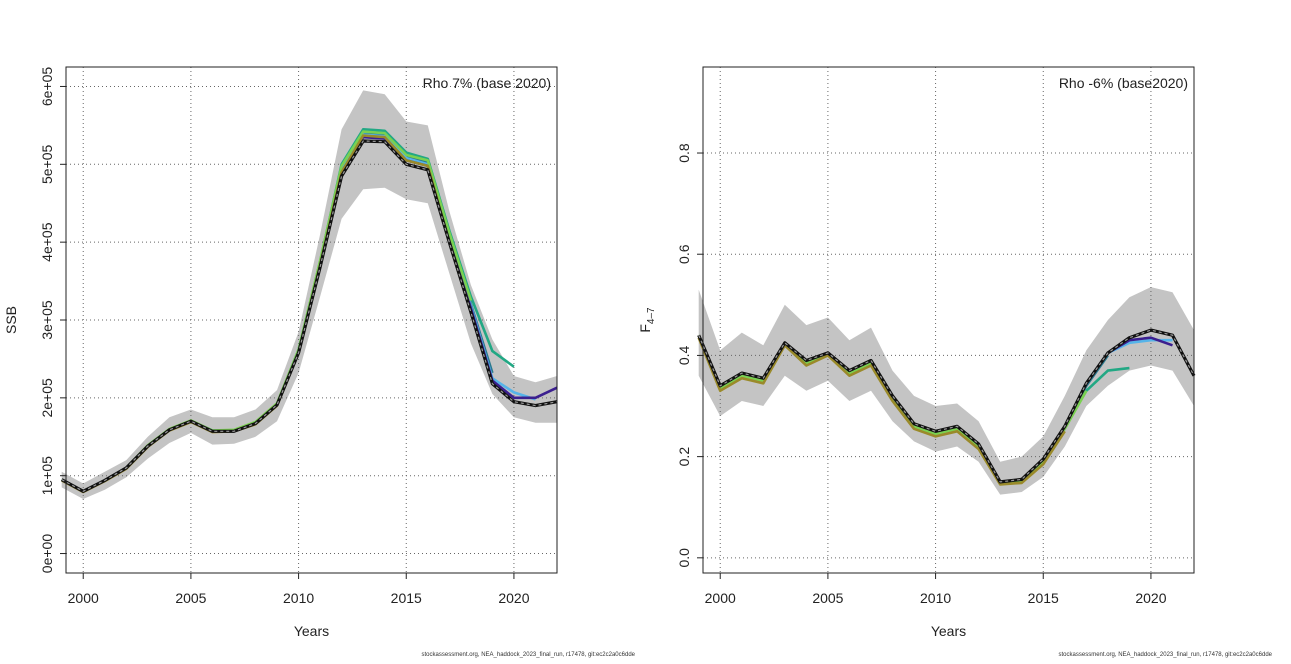 The image size is (1291, 664). Describe the element at coordinates (47, 242) in the screenshot. I see `y-tick-label: 4e+05` at that location.